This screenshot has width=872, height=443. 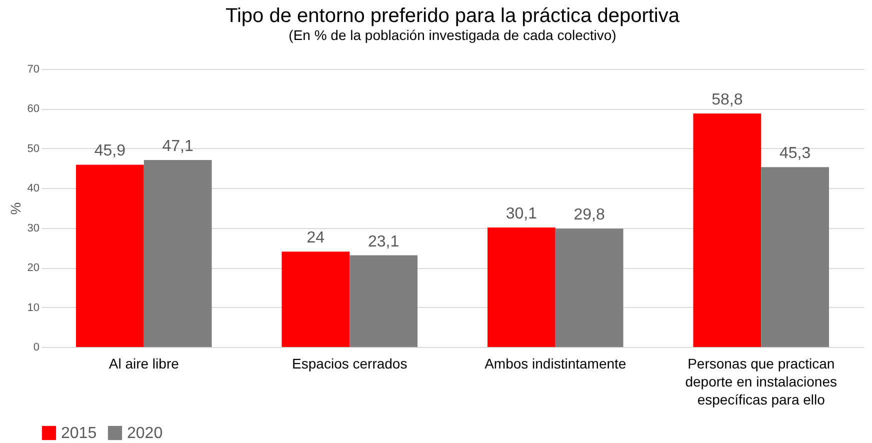 I want to click on x-tick-label: Personas que practican deporte en instalaciones específicas para ello, so click(x=761, y=382).